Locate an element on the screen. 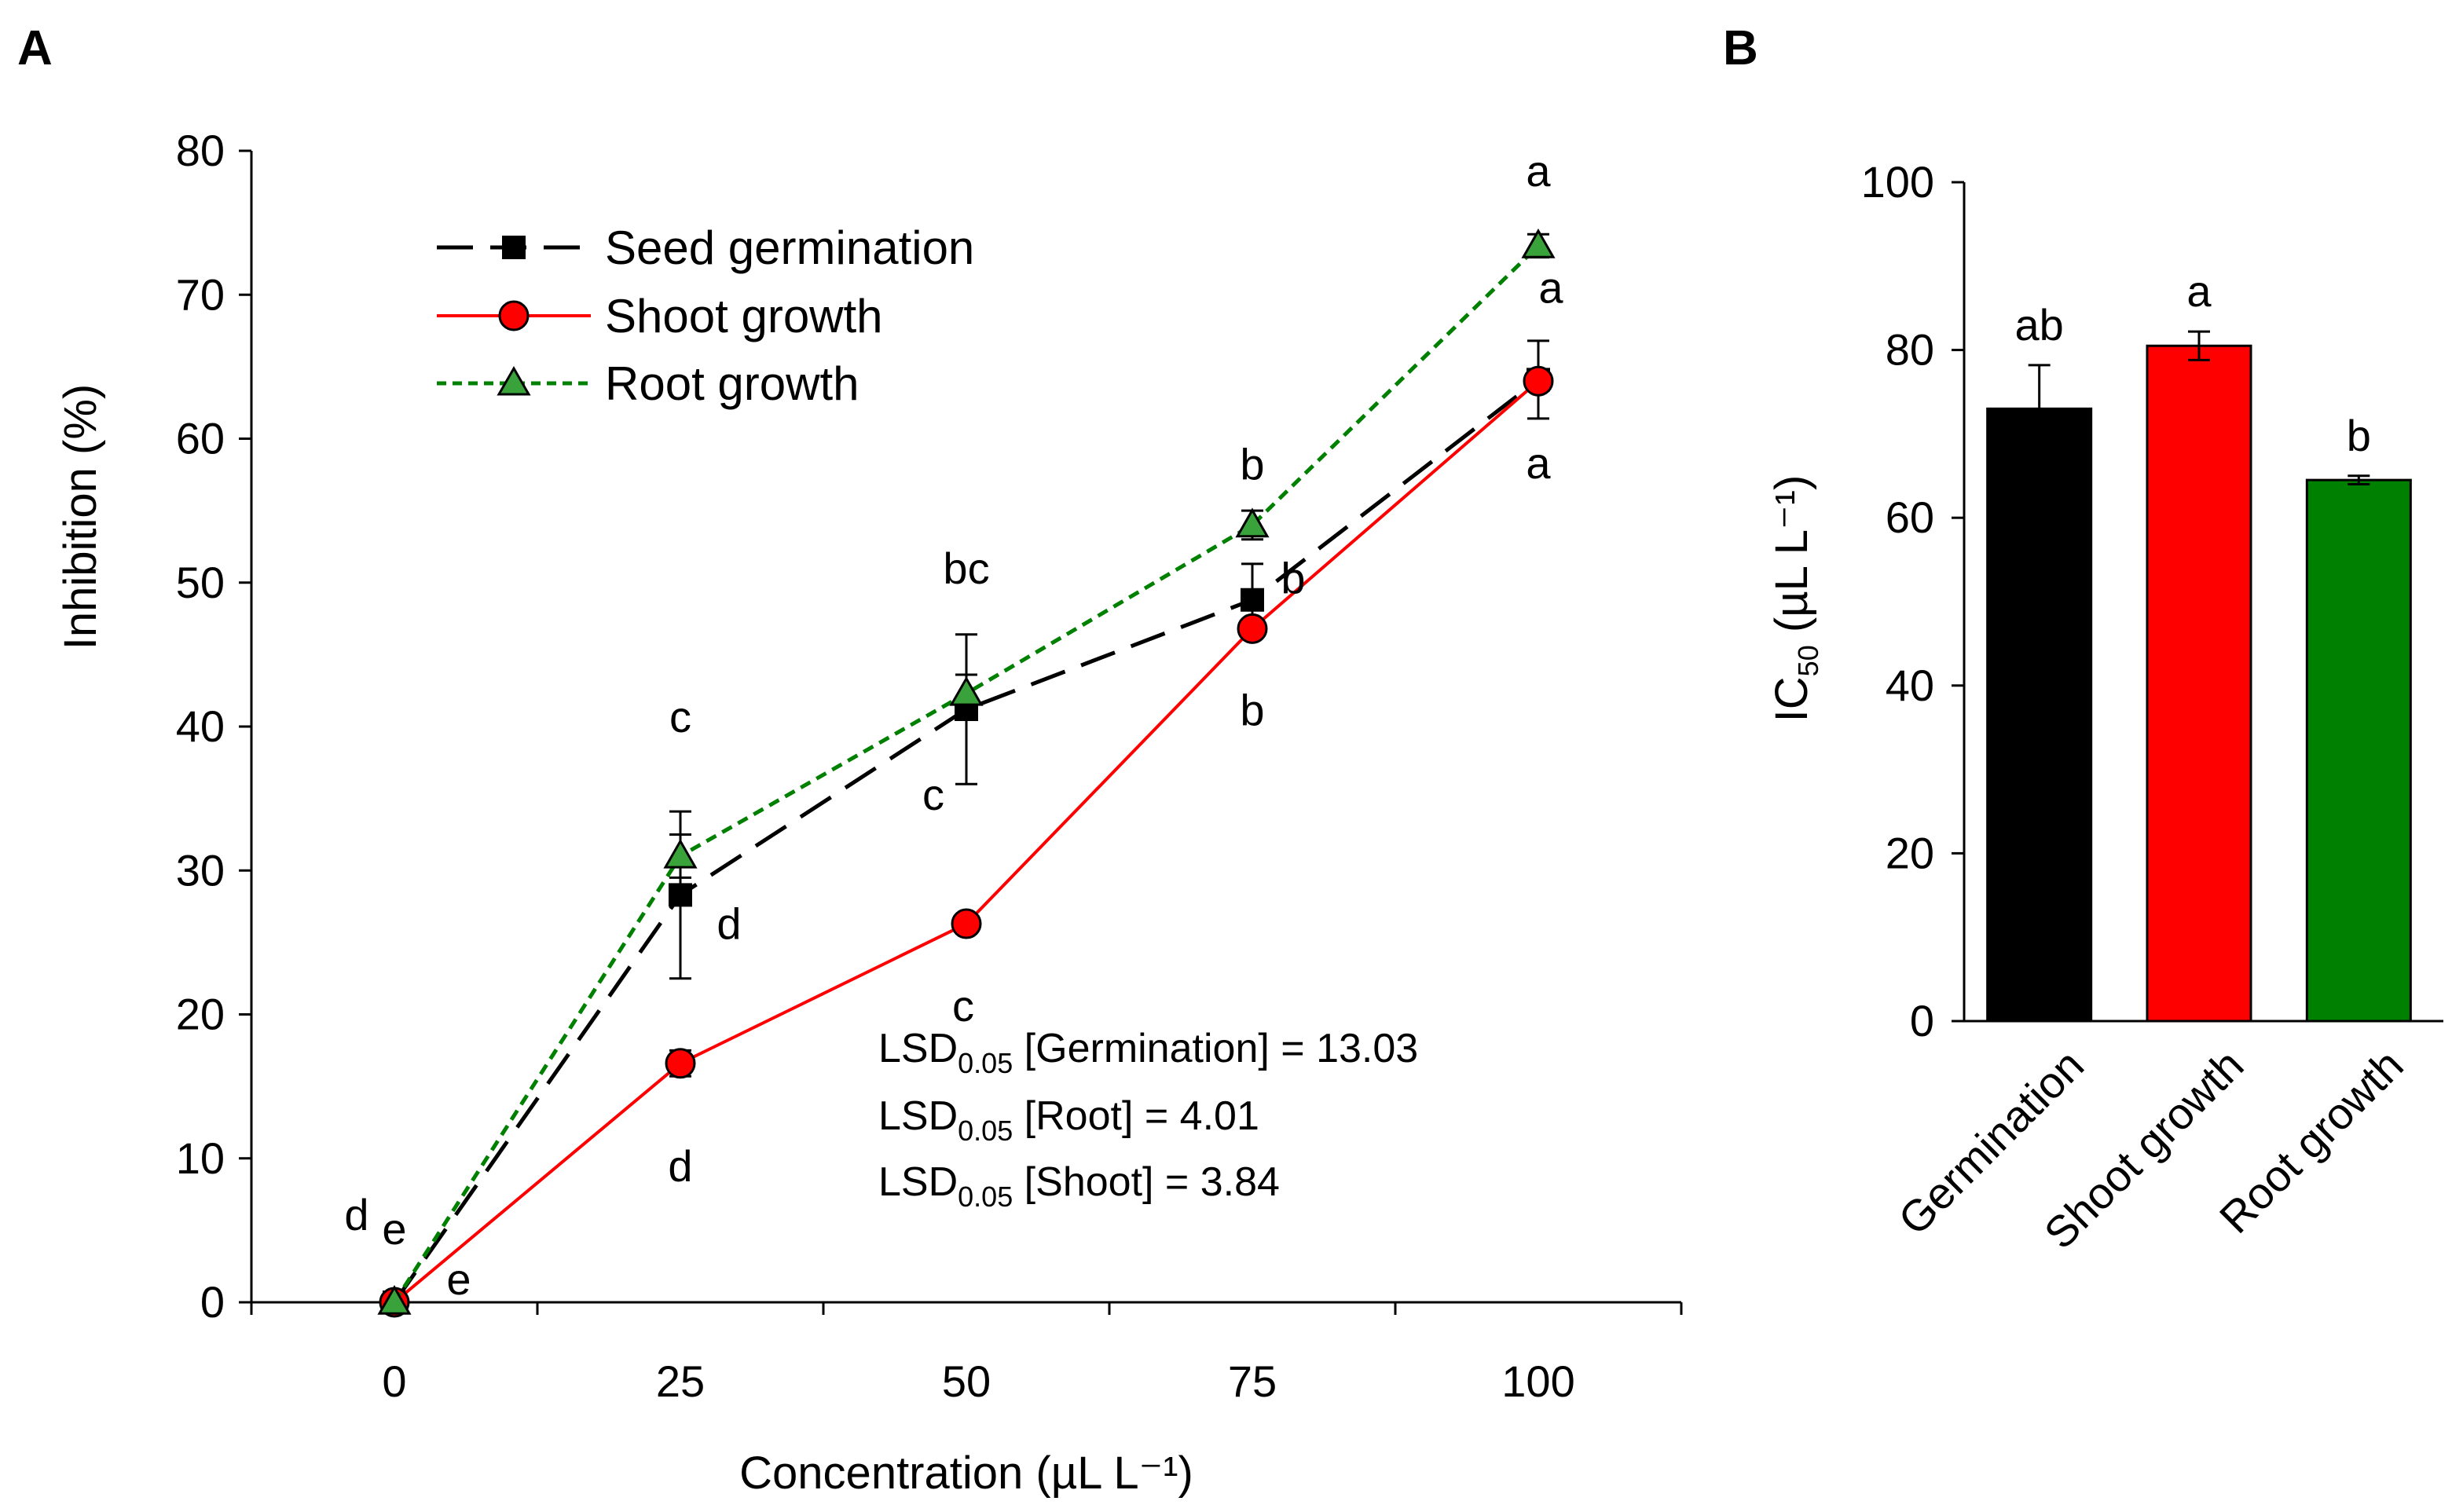 The image size is (2463, 1512). legend-entry: Root growth is located at coordinates (648, 383).